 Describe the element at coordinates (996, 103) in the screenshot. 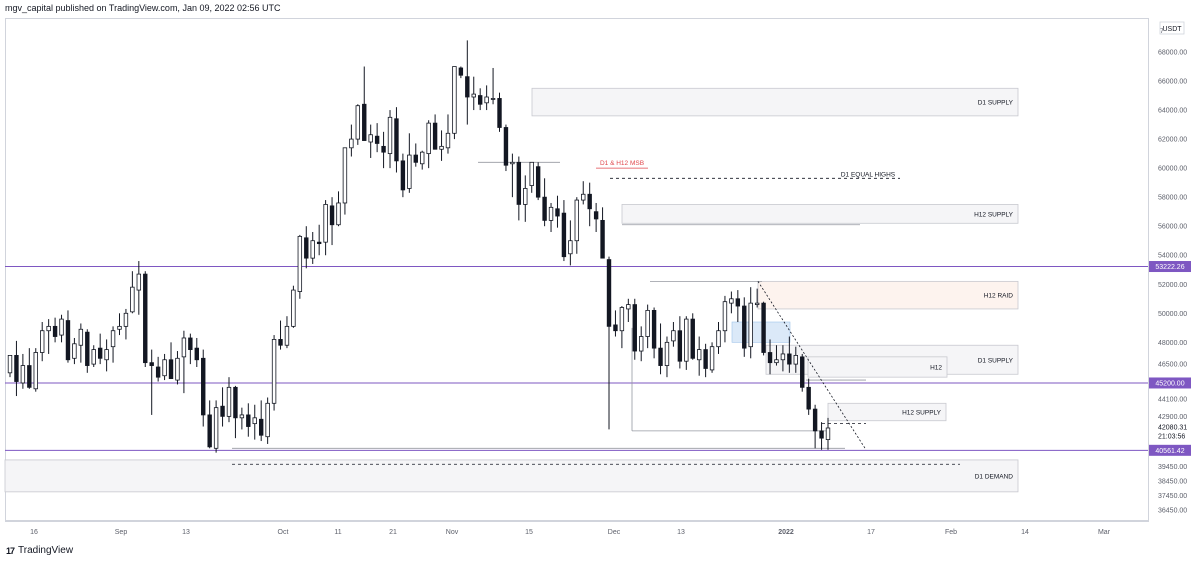

I see `zone-label: D1 SUPPLY` at that location.